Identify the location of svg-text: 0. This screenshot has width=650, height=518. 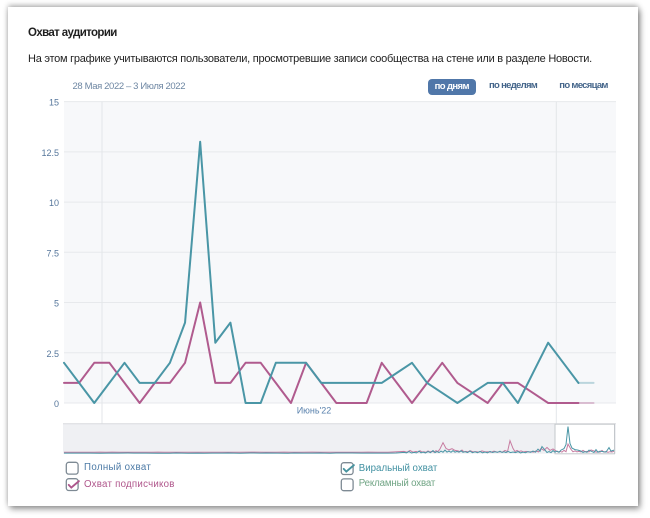
(56, 404).